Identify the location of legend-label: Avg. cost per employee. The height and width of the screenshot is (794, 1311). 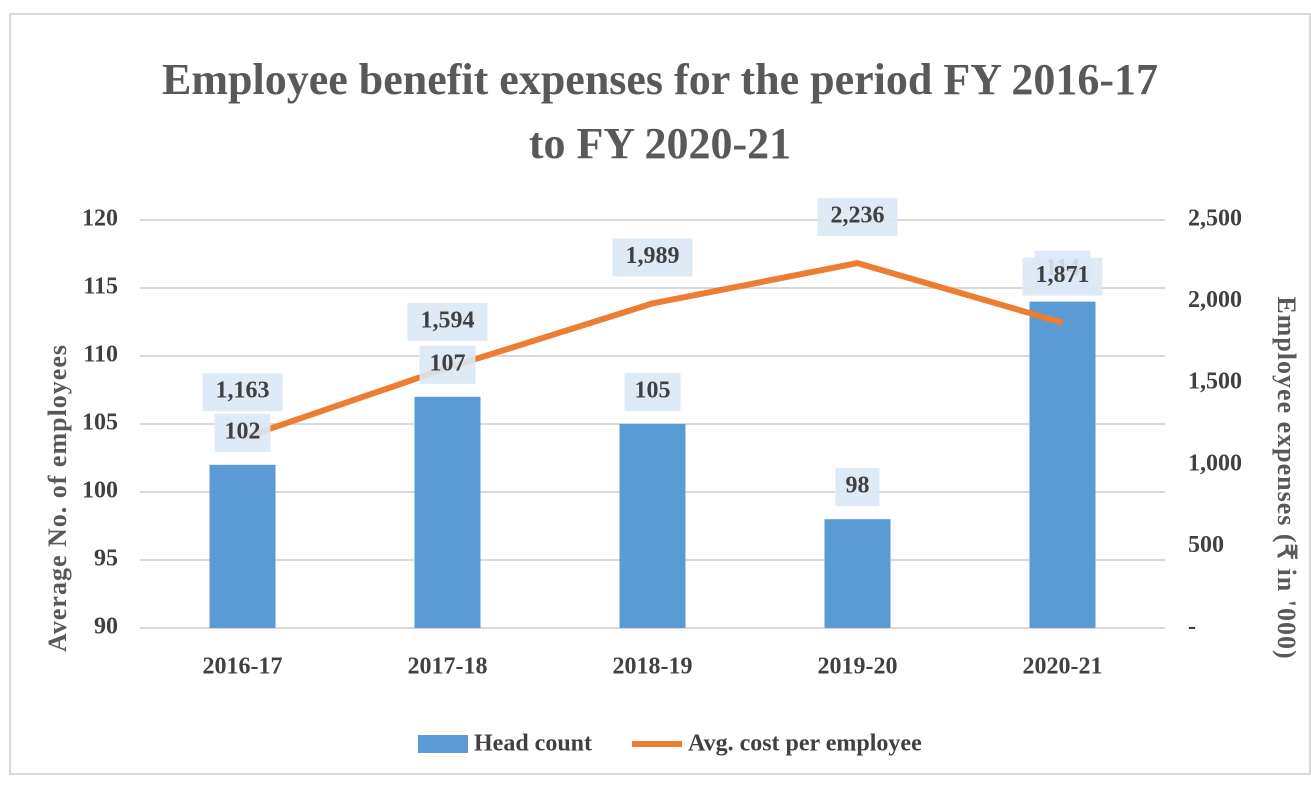
(805, 744).